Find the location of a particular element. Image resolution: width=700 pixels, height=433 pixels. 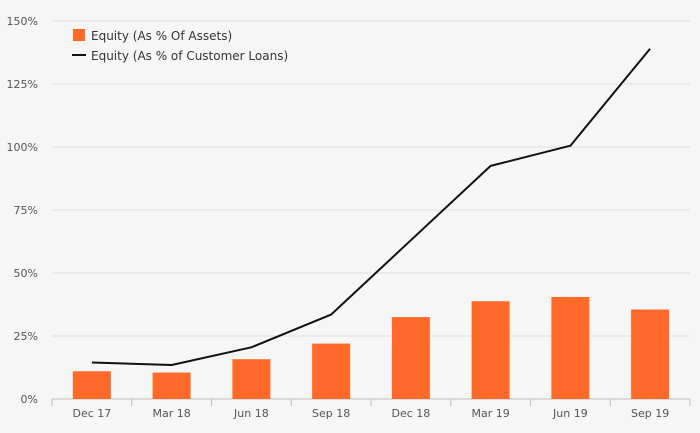

x-tick-label: Jun 18 is located at coordinates (251, 413).